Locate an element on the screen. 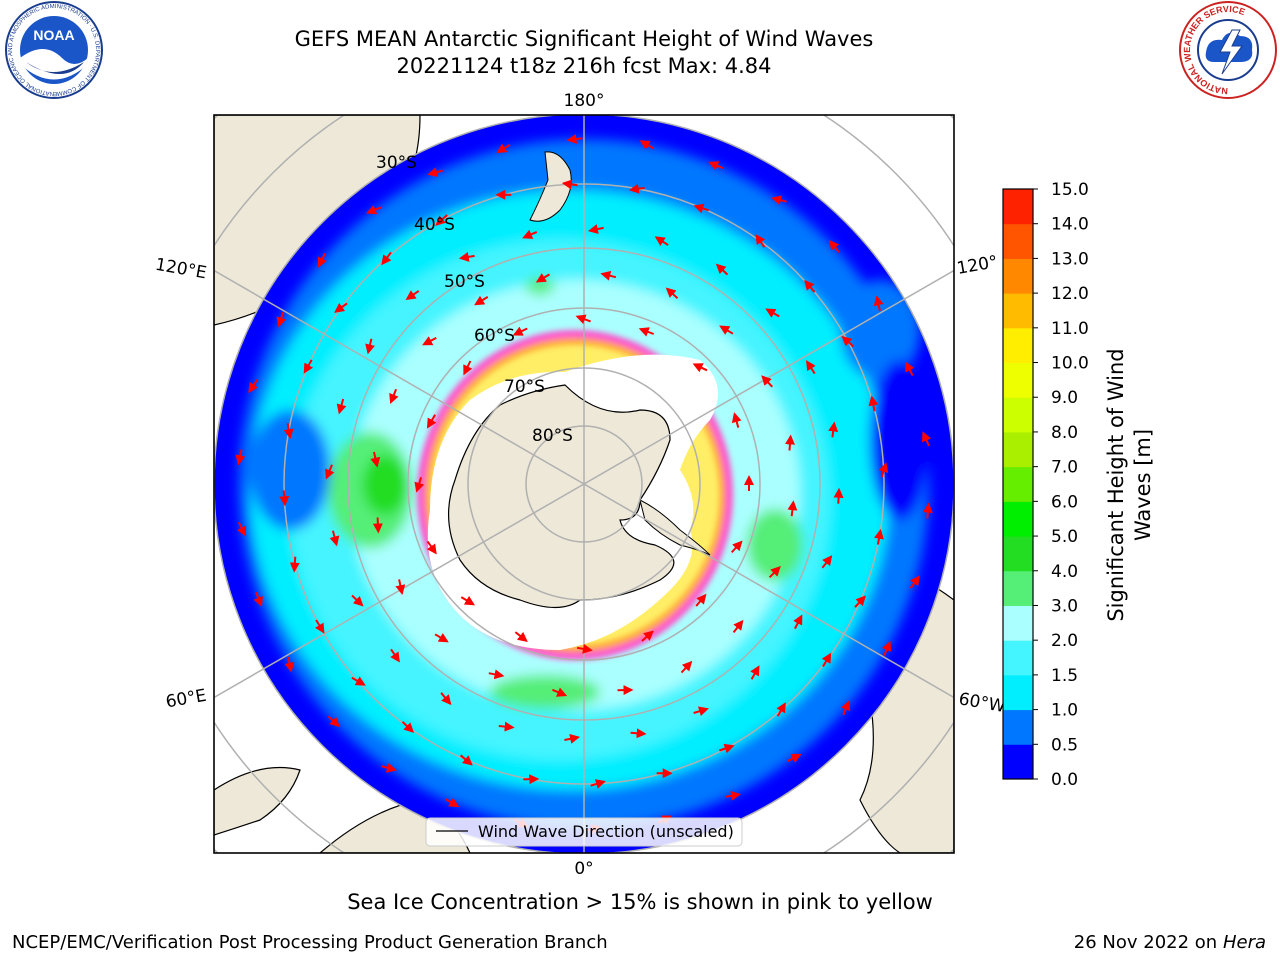 The height and width of the screenshot is (960, 1280). colorbar-tick-label: 15.0 is located at coordinates (1070, 190).